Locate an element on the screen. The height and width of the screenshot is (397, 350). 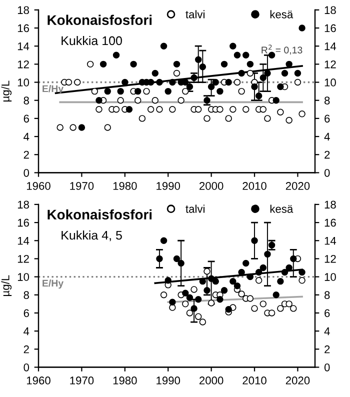
x-tick-label: 1970 is located at coordinates (82, 380).